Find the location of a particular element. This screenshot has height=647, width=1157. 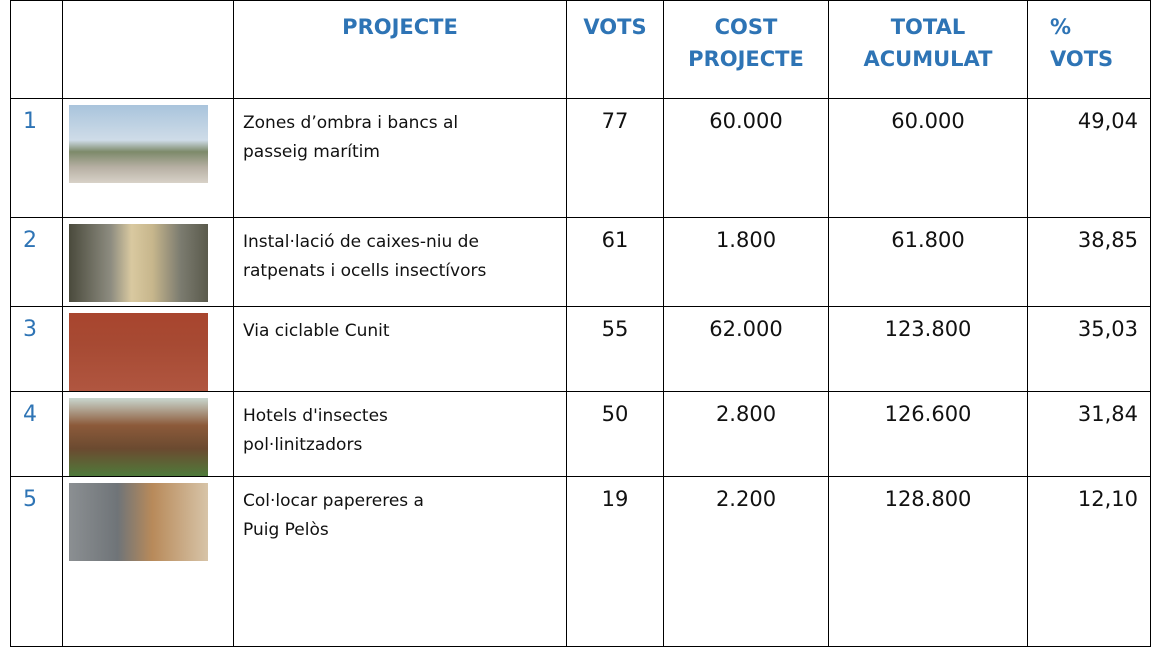

percent-cell: 49,04 is located at coordinates (1089, 158).